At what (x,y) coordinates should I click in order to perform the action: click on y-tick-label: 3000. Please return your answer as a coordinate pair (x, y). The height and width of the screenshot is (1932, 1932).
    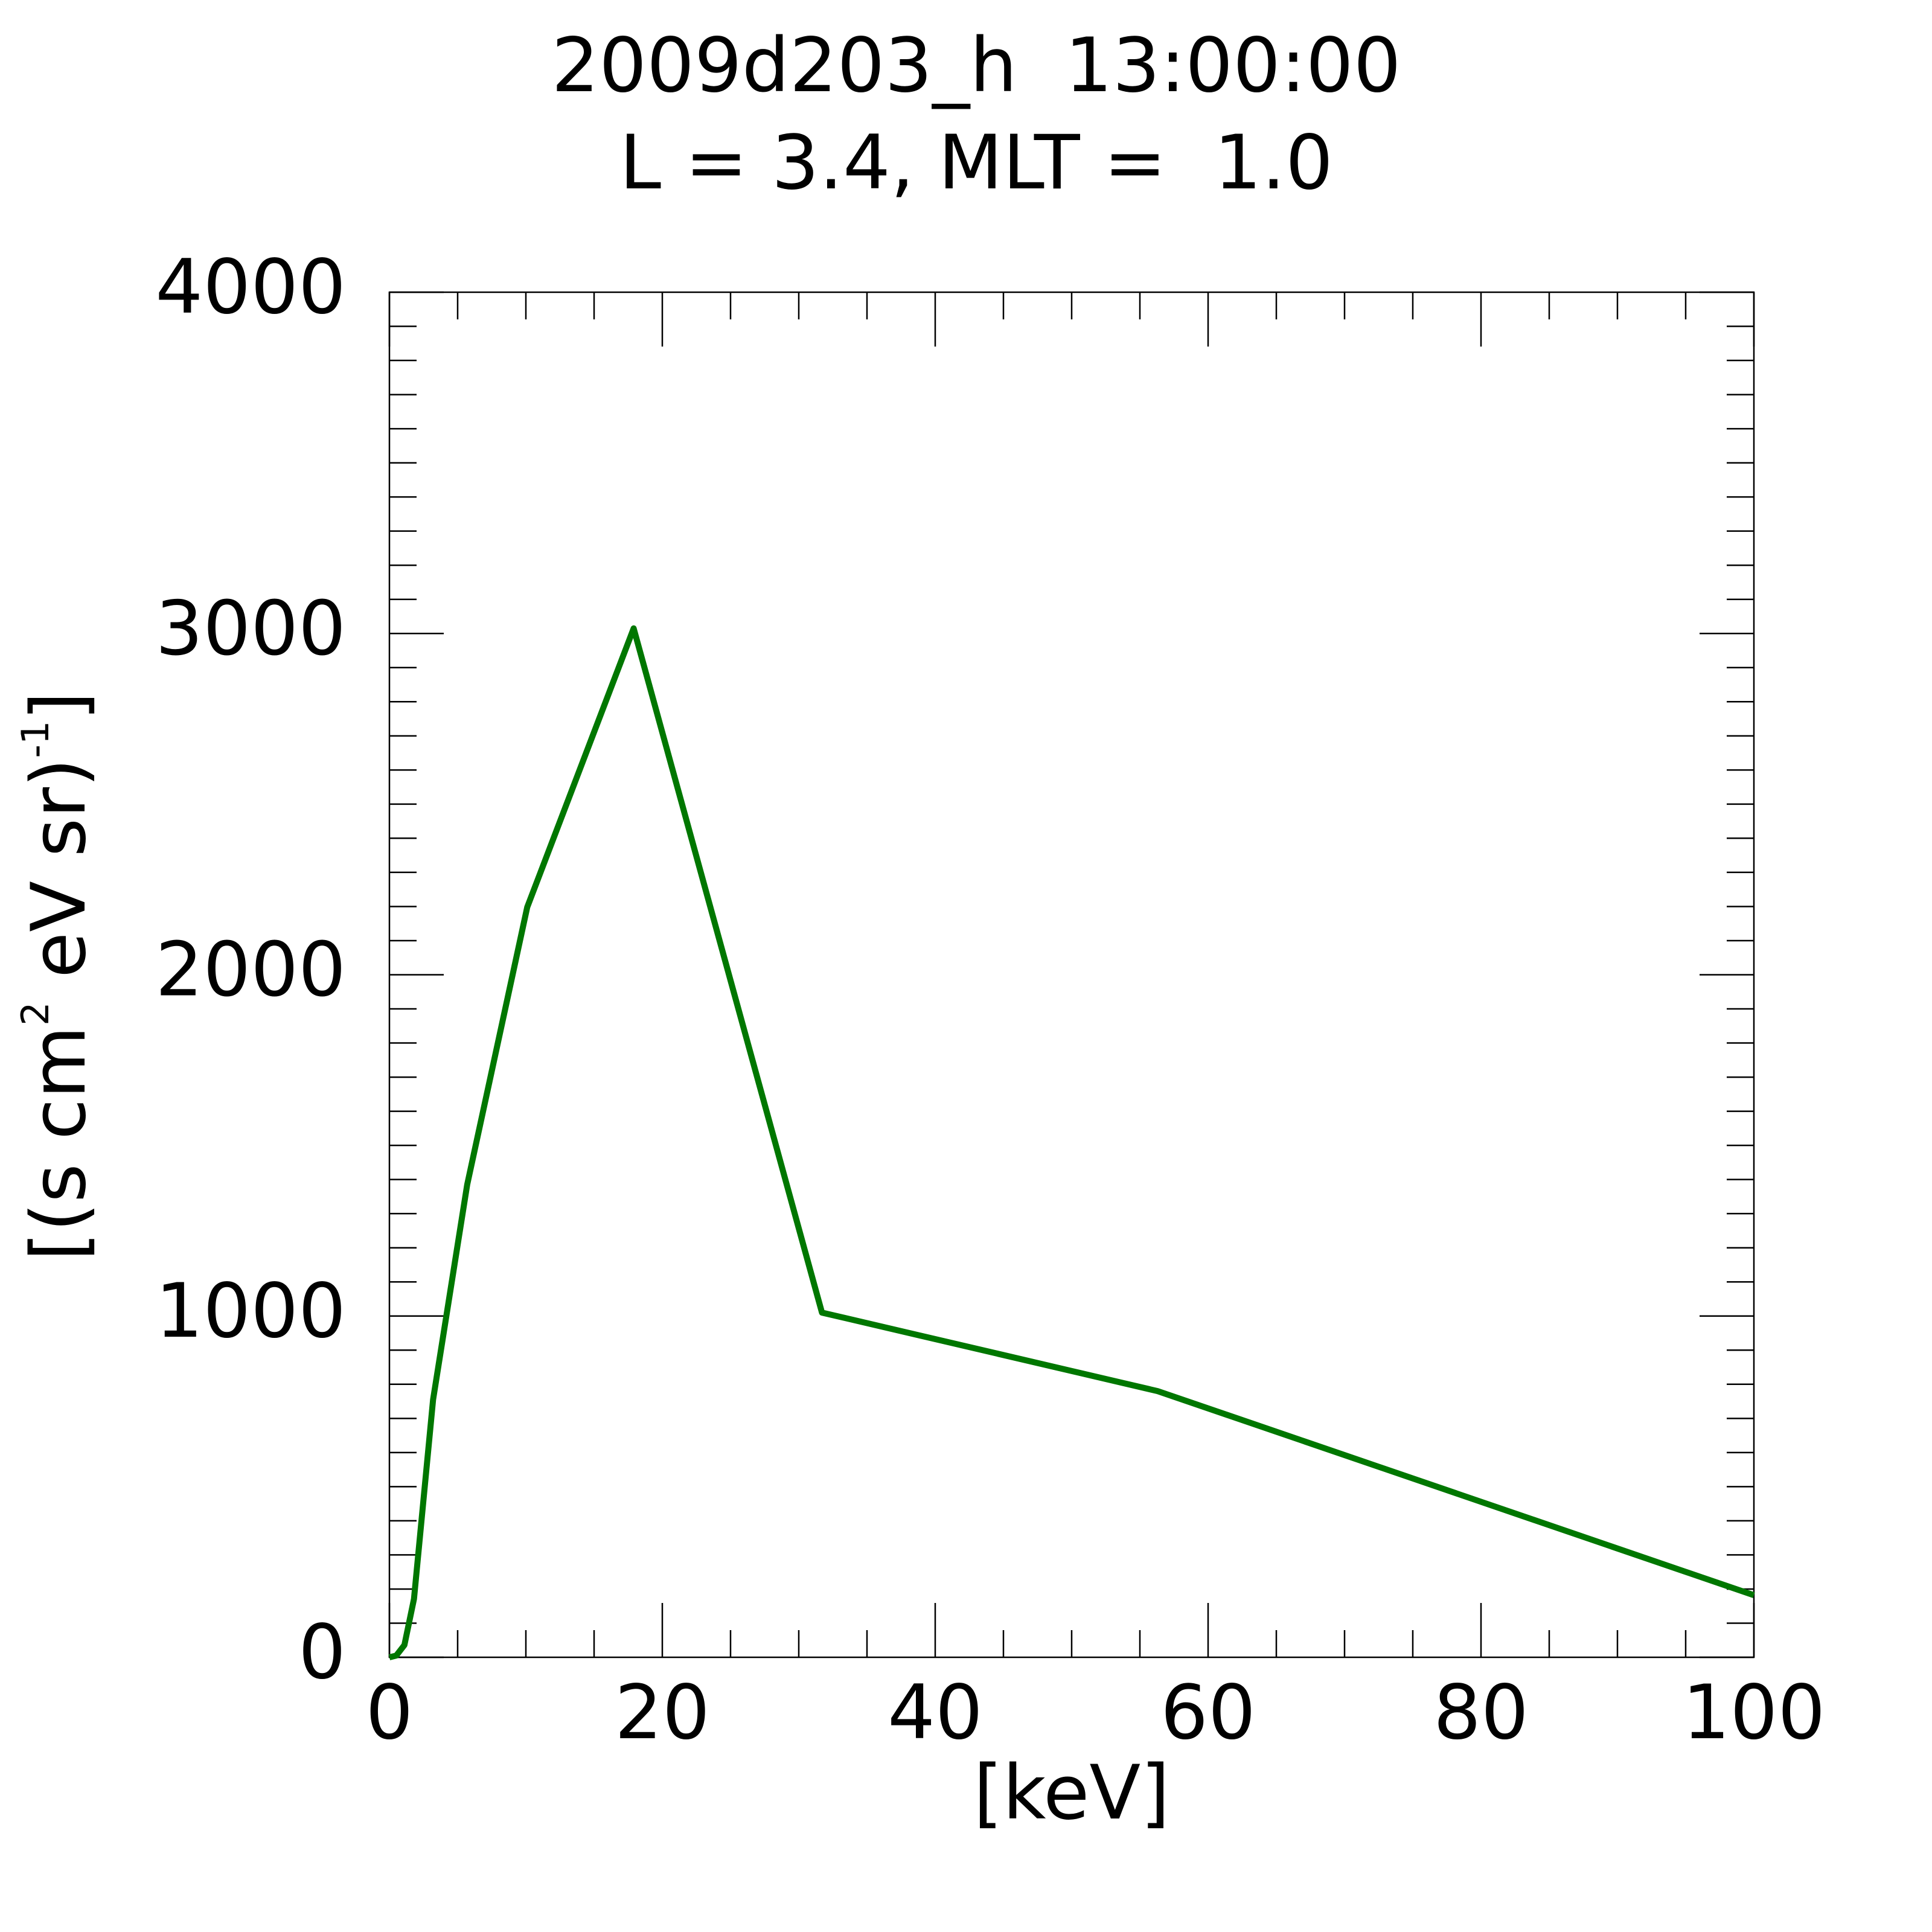
    Looking at the image, I should click on (251, 628).